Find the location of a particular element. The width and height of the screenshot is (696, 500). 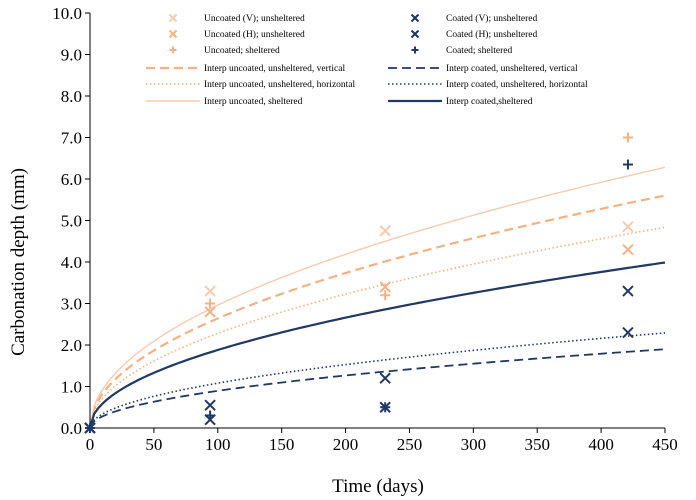

y-tick-label: 0.0 is located at coordinates (71, 428).